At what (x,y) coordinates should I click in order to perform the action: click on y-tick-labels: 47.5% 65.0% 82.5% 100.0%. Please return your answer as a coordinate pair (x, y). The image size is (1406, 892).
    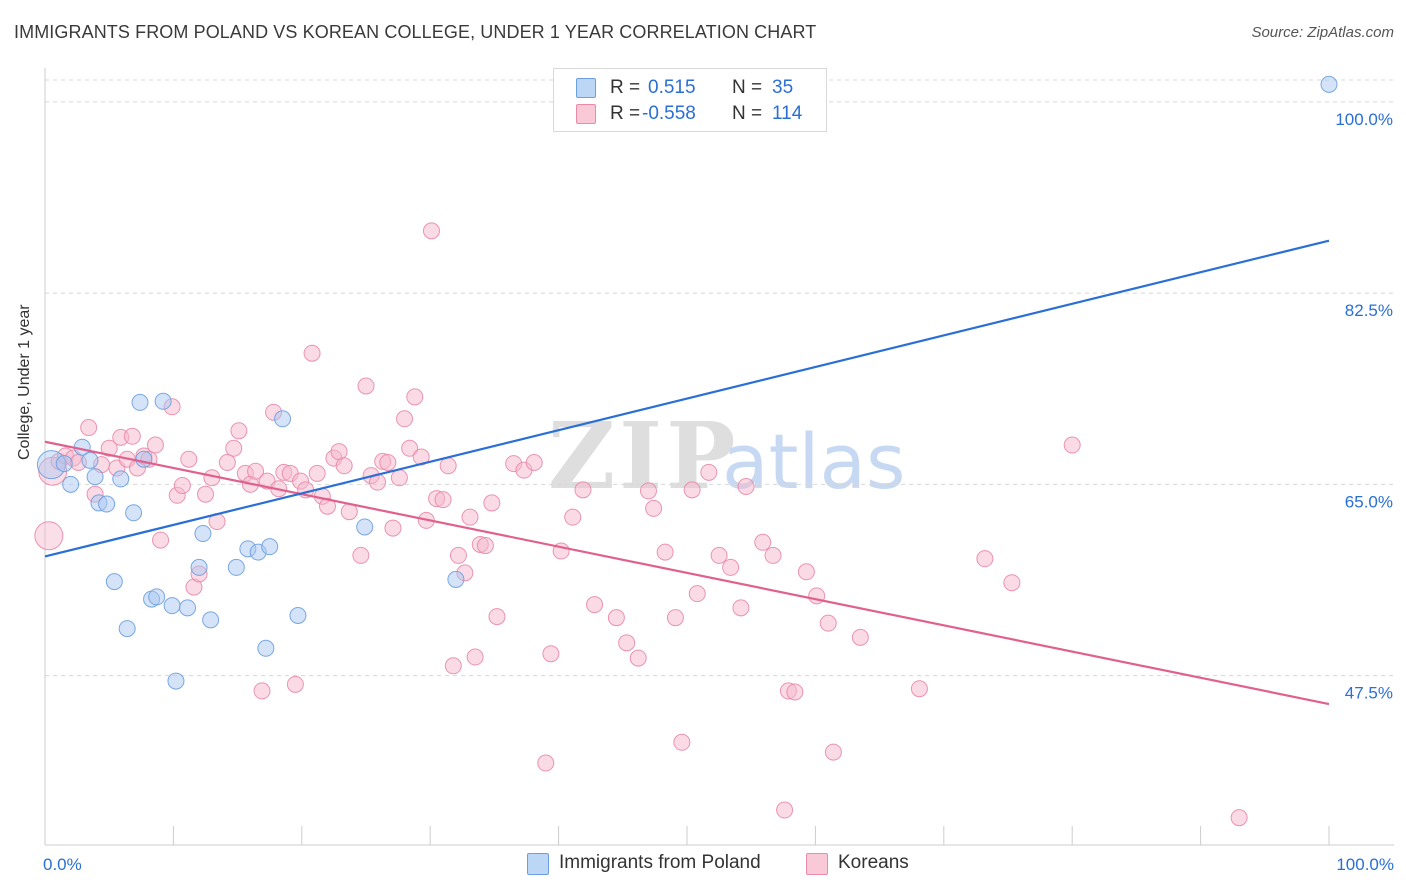
    Looking at the image, I should click on (1364, 406).